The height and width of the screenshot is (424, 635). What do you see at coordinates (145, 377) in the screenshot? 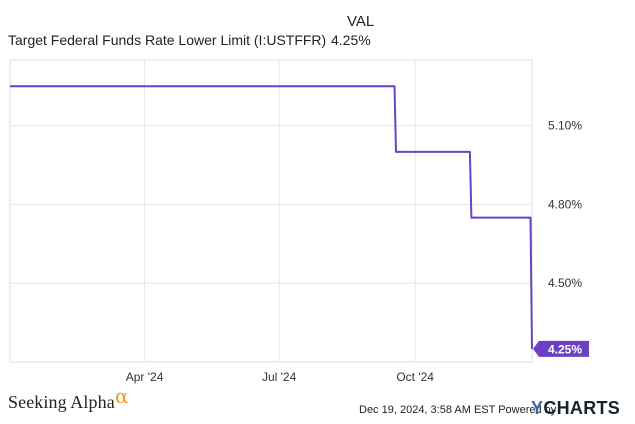
I see `x-tick-label: Apr '24` at bounding box center [145, 377].